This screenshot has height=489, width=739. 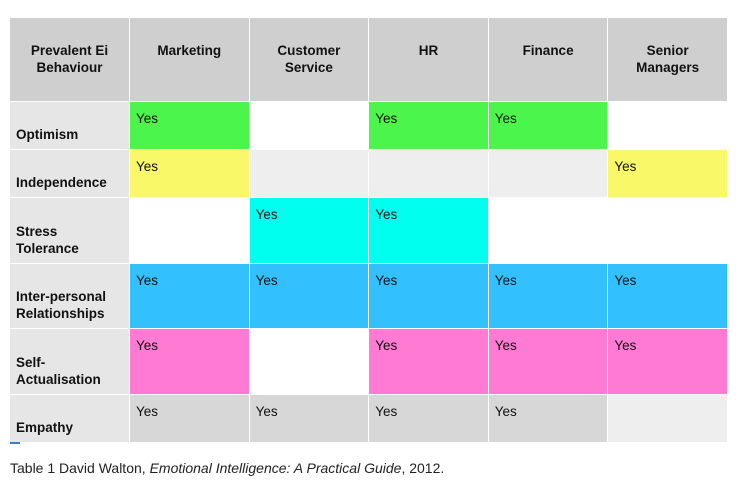 I want to click on table-row: Optimism Yes Yes Yes, so click(x=368, y=125).